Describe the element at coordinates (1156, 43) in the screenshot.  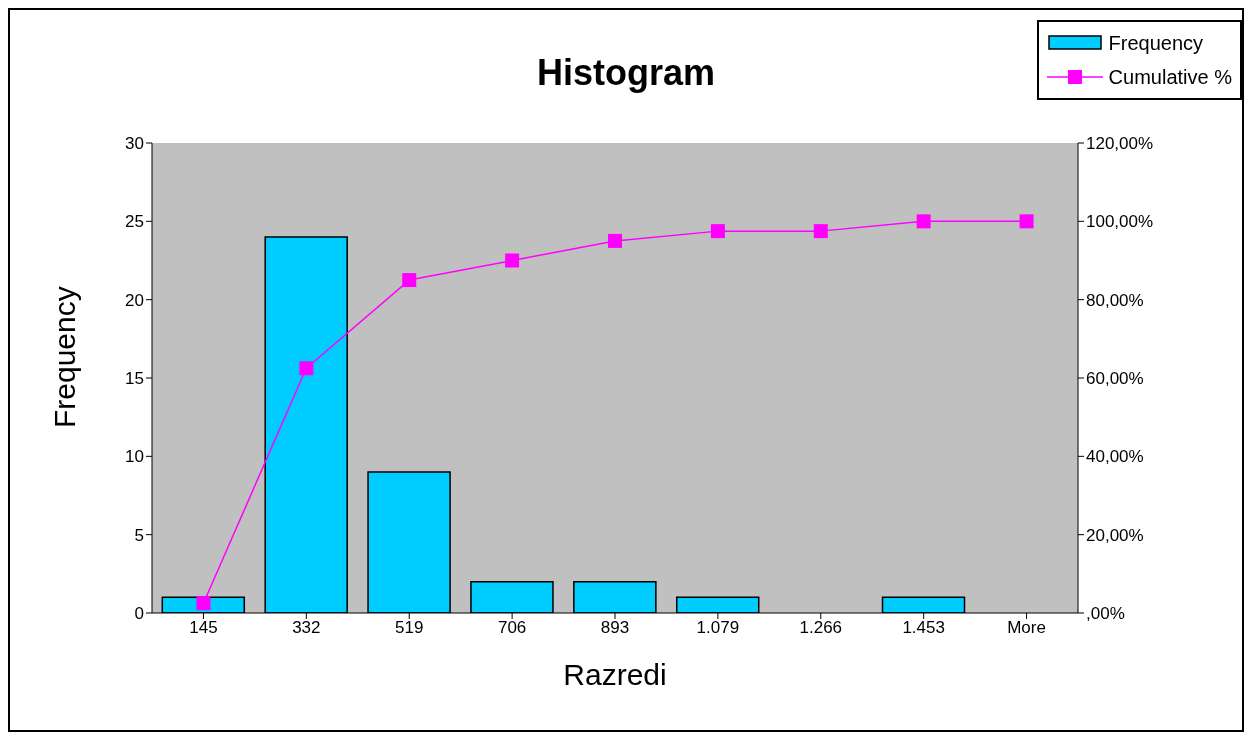
I see `legend-label: Frequency` at that location.